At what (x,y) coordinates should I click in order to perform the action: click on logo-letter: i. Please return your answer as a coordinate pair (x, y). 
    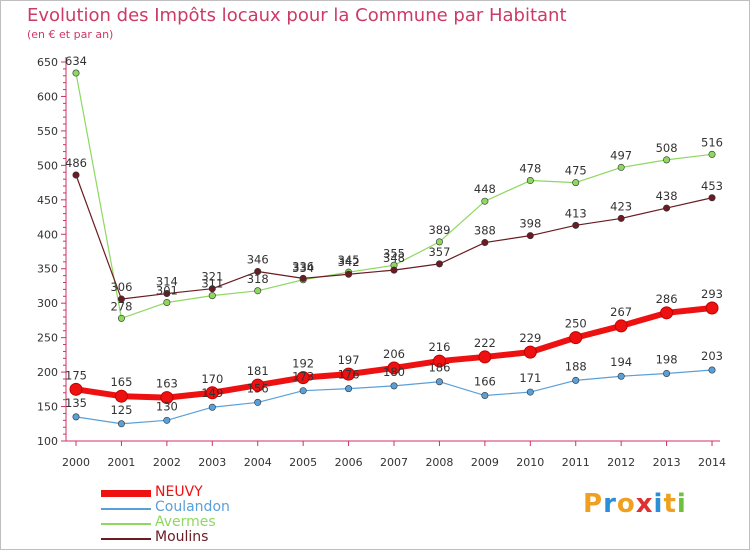
    Looking at the image, I should click on (681, 504).